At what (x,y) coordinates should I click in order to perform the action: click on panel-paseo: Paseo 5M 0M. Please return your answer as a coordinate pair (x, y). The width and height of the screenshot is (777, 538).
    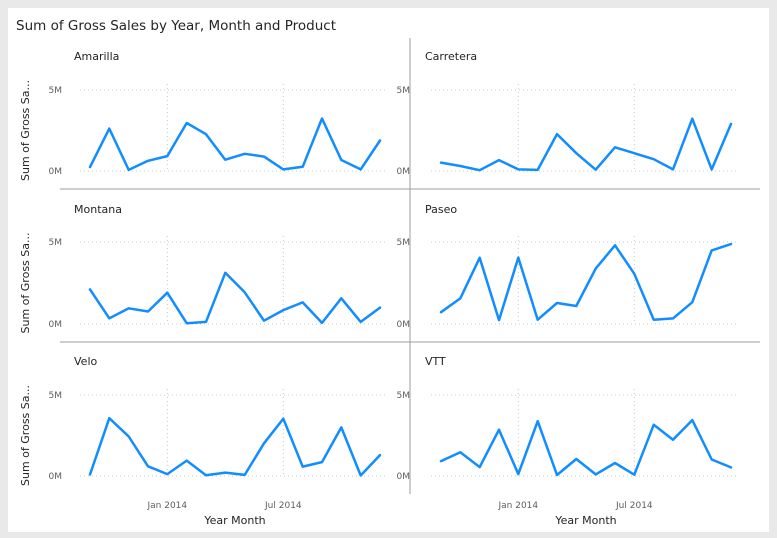
    Looking at the image, I should click on (568, 266).